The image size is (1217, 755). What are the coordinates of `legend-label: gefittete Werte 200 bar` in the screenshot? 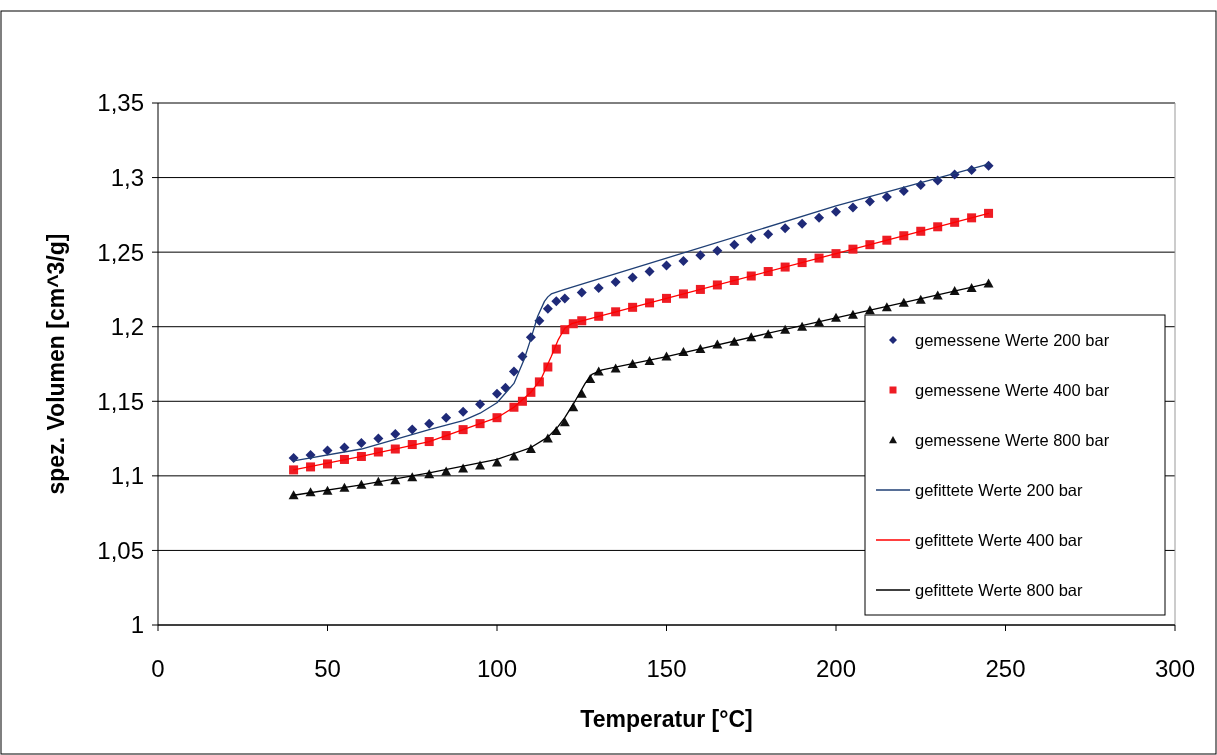 It's located at (999, 489).